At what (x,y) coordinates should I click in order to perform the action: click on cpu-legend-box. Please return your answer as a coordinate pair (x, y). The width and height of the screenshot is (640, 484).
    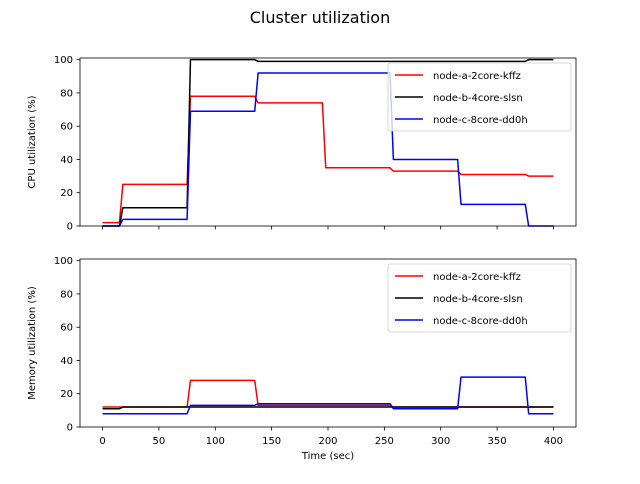
    Looking at the image, I should click on (479, 97).